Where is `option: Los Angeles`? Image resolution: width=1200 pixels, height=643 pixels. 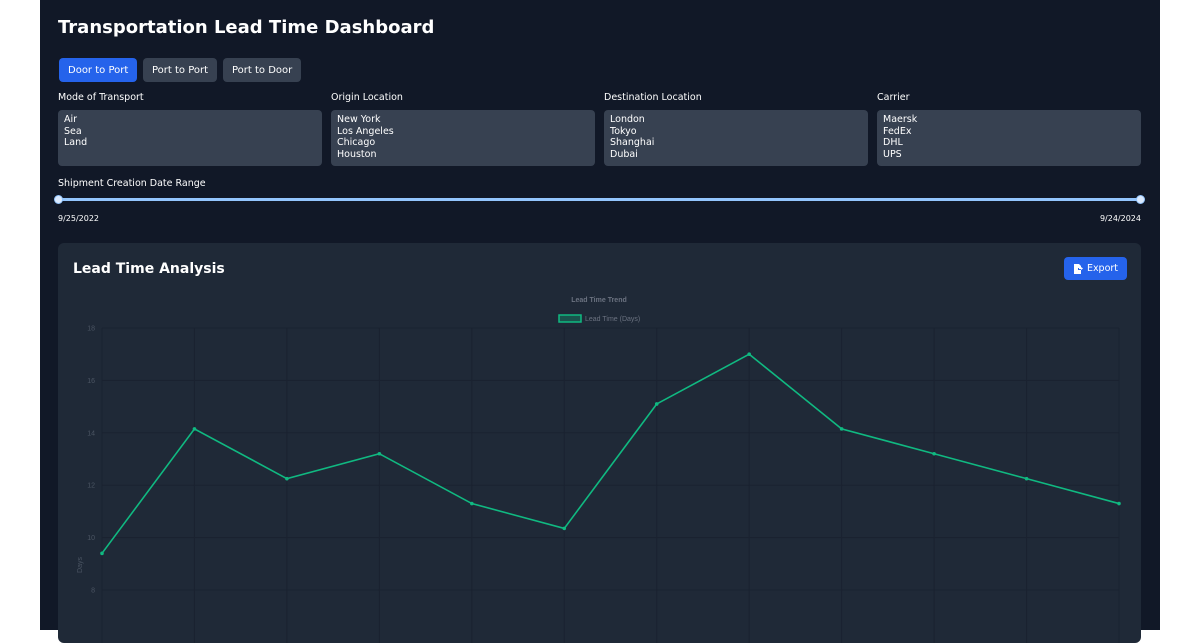 option: Los Angeles is located at coordinates (365, 131).